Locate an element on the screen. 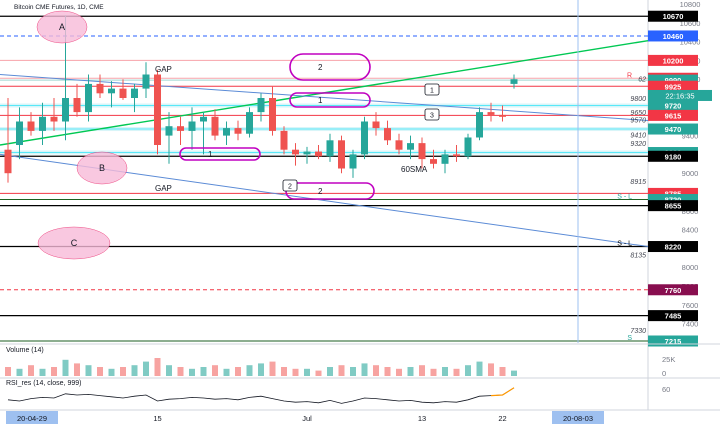 The height and width of the screenshot is (430, 720). level-tag: S is located at coordinates (629, 338).